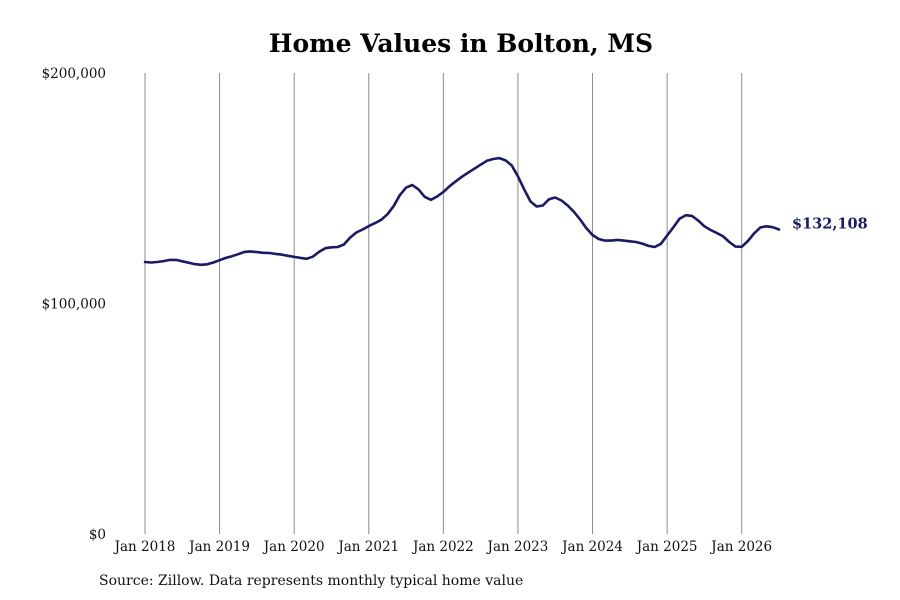 The width and height of the screenshot is (900, 600). What do you see at coordinates (218, 547) in the screenshot?
I see `x-tick-label: Jan 2019` at bounding box center [218, 547].